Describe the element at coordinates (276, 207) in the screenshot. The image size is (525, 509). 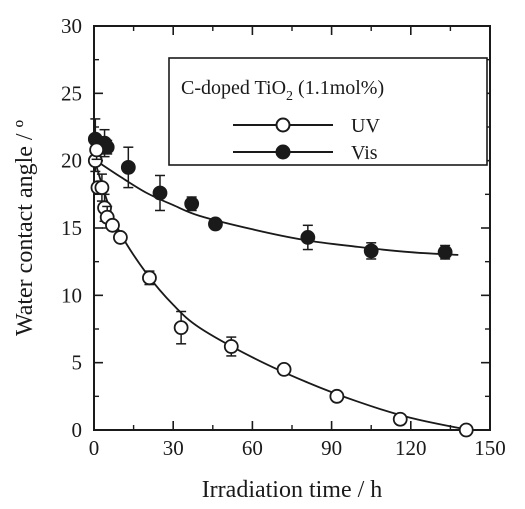
I see `vis-fit-curve` at that location.